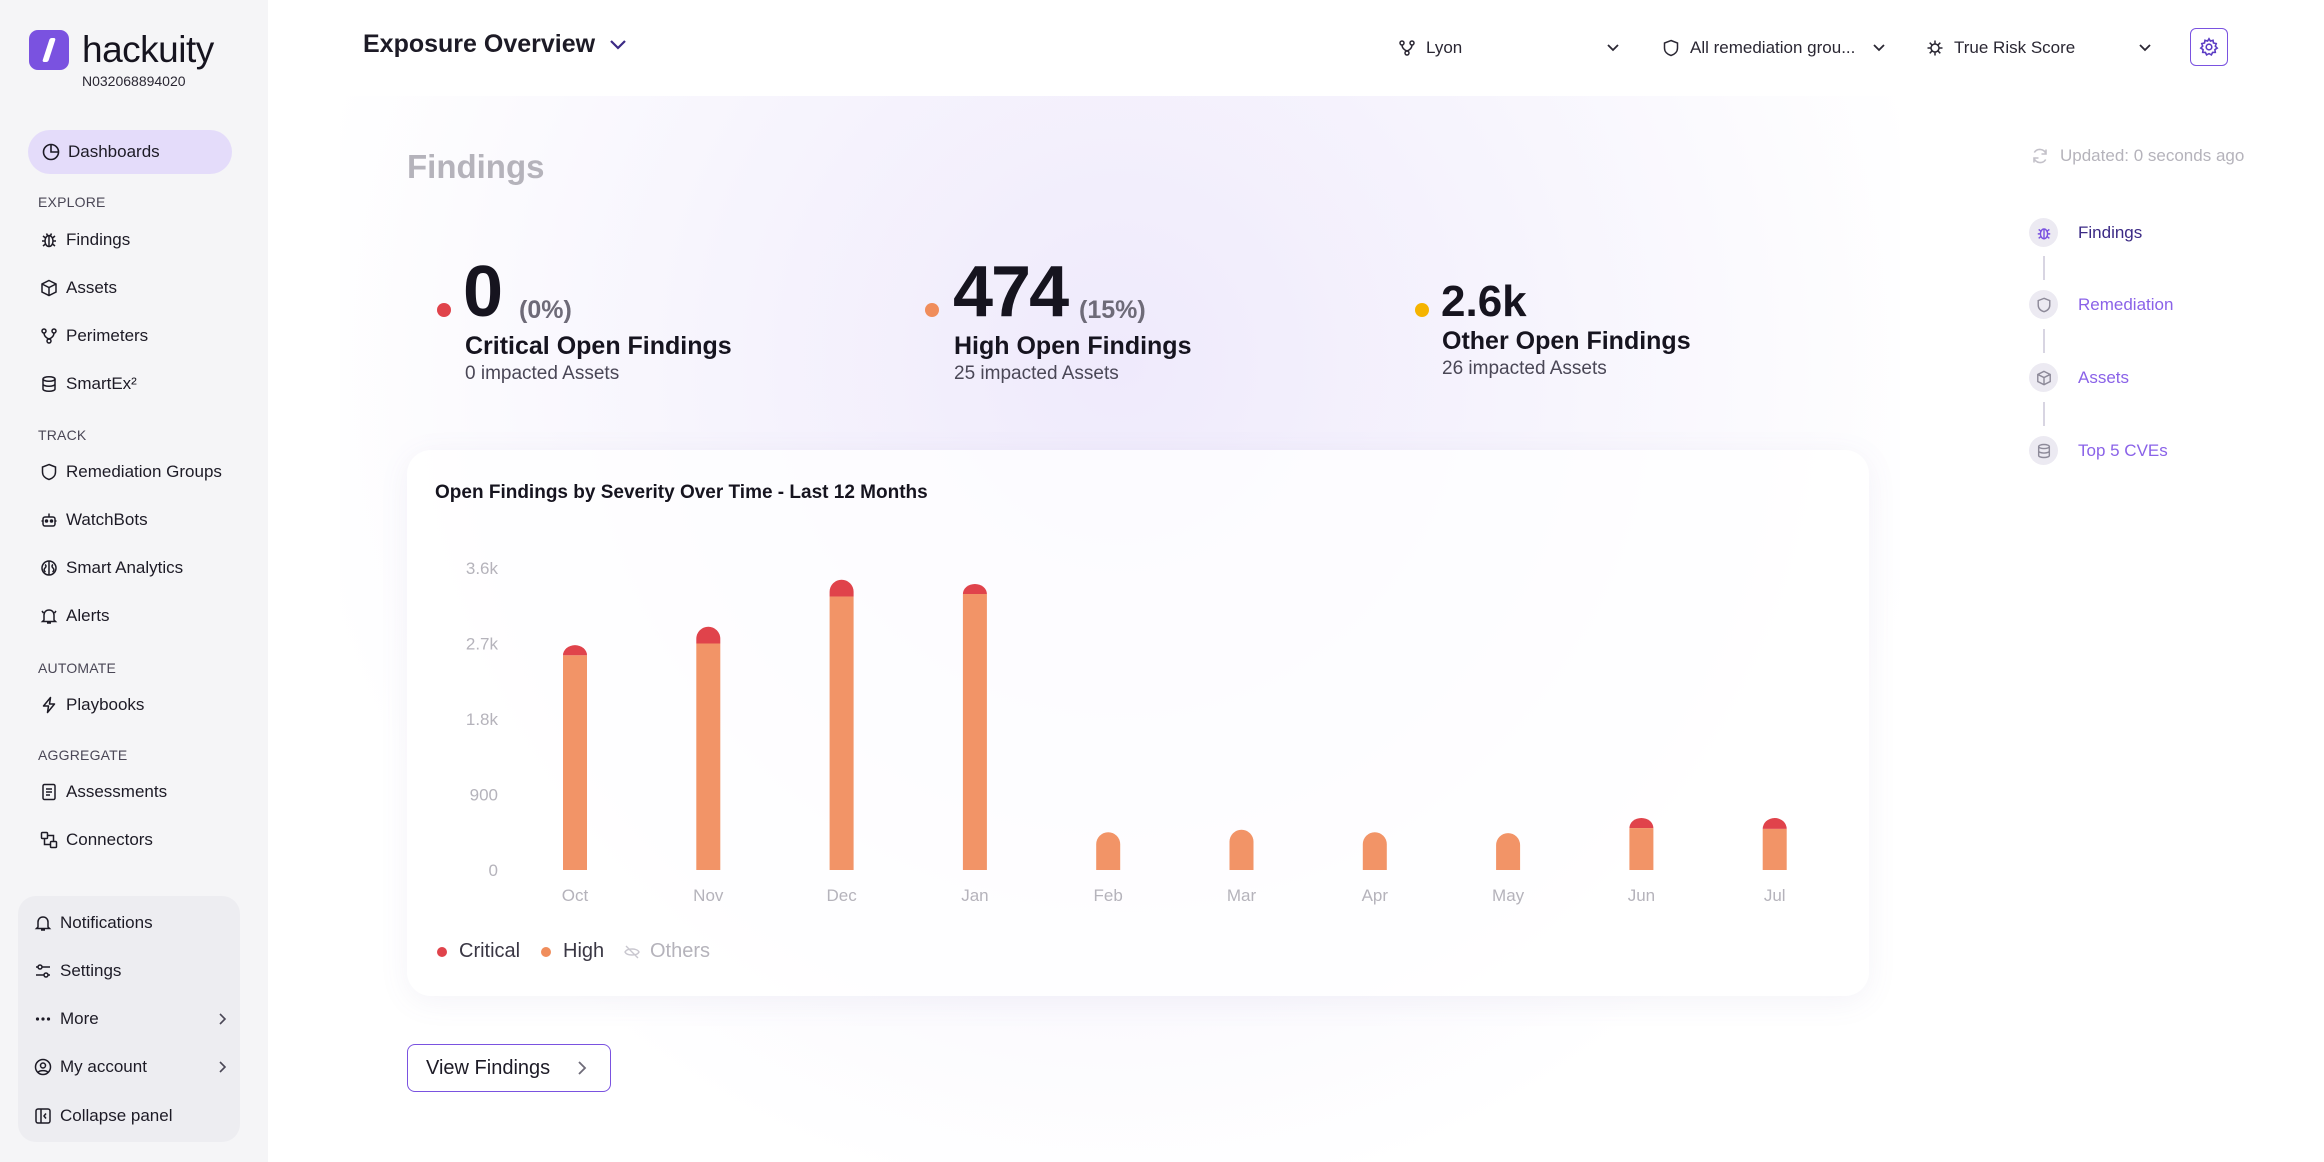 This screenshot has width=2324, height=1162. Describe the element at coordinates (222, 1067) in the screenshot. I see `chevron-right-icon` at that location.